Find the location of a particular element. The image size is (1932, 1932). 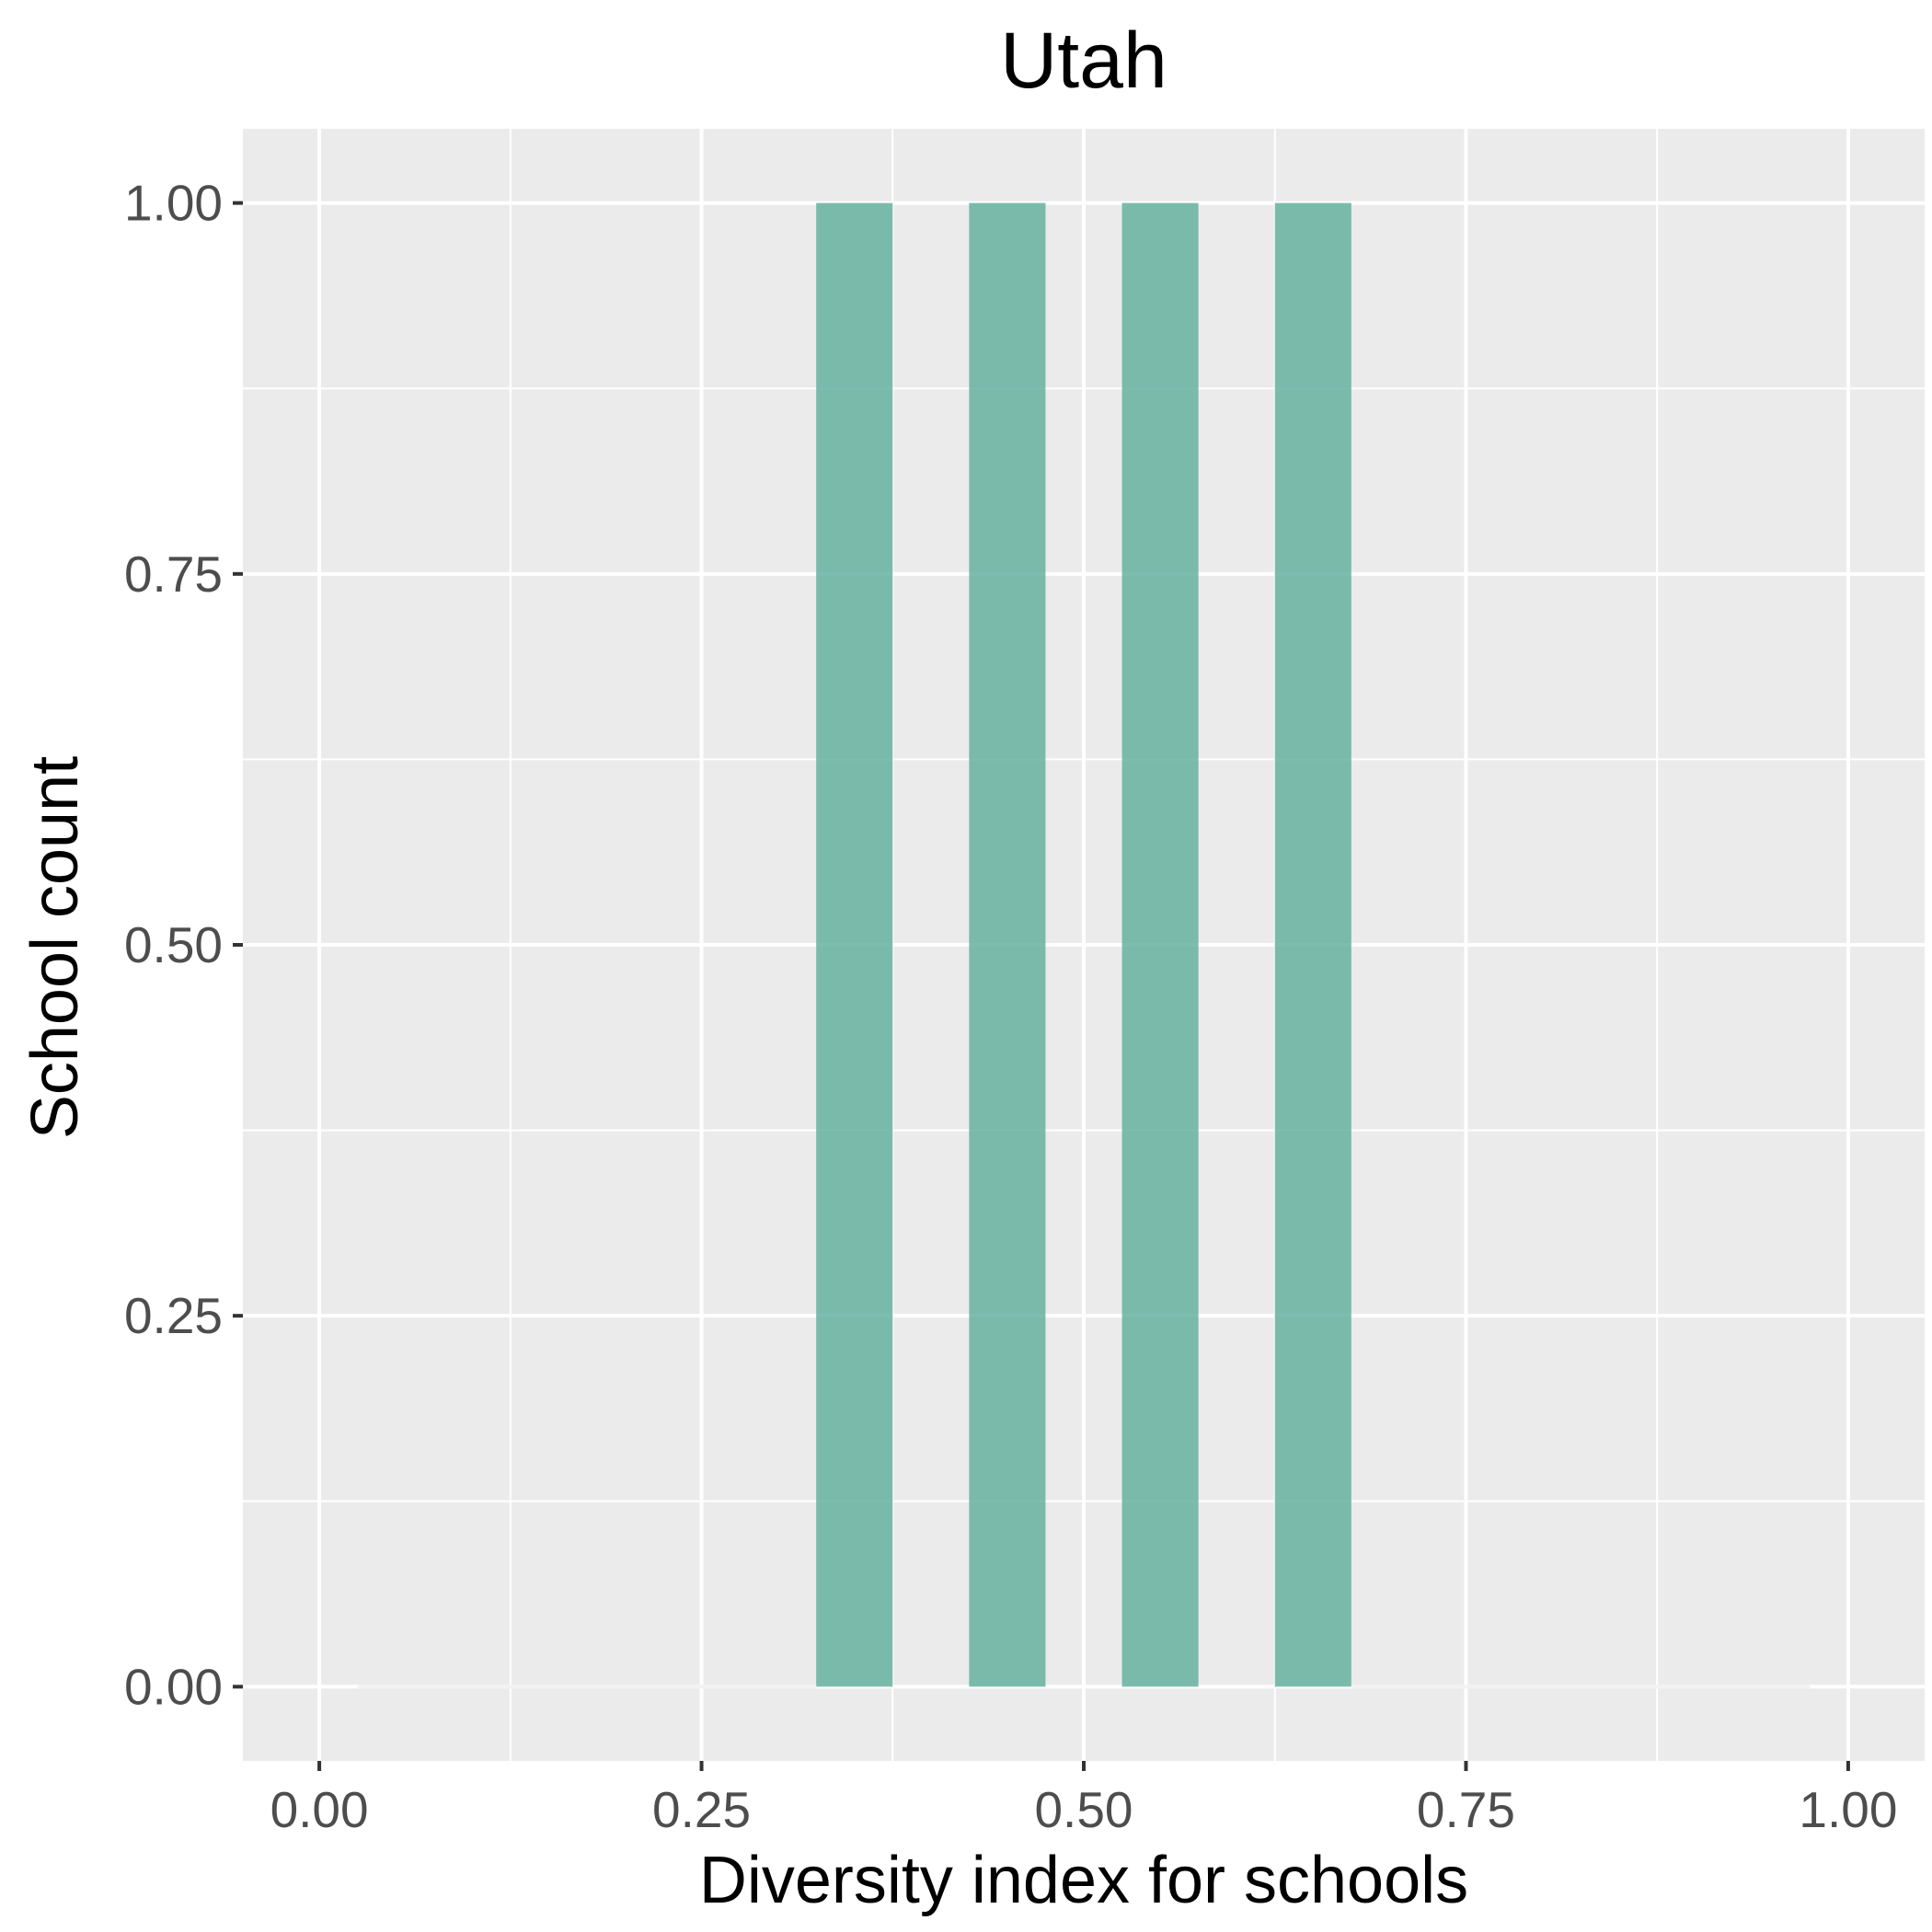

y-tick-label: 0.25 is located at coordinates (173, 1315).